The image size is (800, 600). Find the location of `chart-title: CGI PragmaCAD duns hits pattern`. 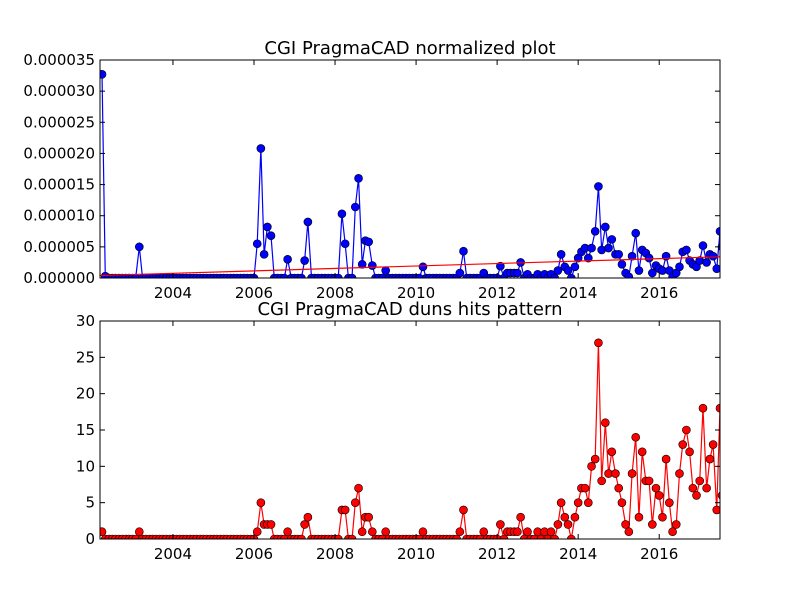

chart-title: CGI PragmaCAD duns hits pattern is located at coordinates (409, 309).